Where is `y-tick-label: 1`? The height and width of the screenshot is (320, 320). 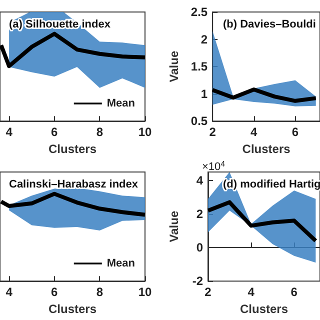
y-tick-label: 1 is located at coordinates (204, 93).